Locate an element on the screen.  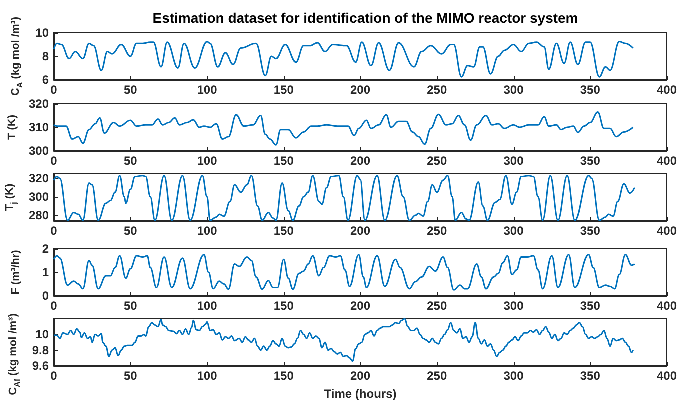
y-tick-label: 8 is located at coordinates (46, 57).